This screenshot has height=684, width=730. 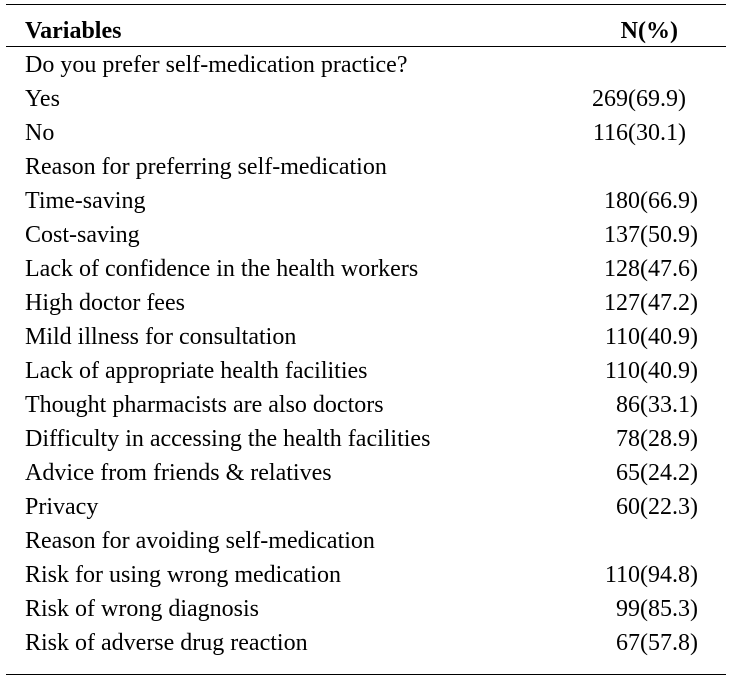 What do you see at coordinates (40, 133) in the screenshot?
I see `row-label: No` at bounding box center [40, 133].